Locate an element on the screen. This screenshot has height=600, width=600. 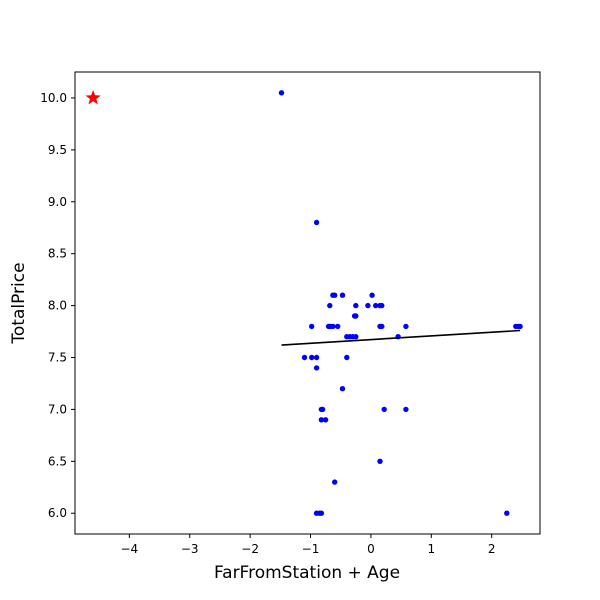
y-axis: 6.0 6.5 7.0 7.5 8.0 8.5 9.0 9.5 10.0 is located at coordinates (57, 305).